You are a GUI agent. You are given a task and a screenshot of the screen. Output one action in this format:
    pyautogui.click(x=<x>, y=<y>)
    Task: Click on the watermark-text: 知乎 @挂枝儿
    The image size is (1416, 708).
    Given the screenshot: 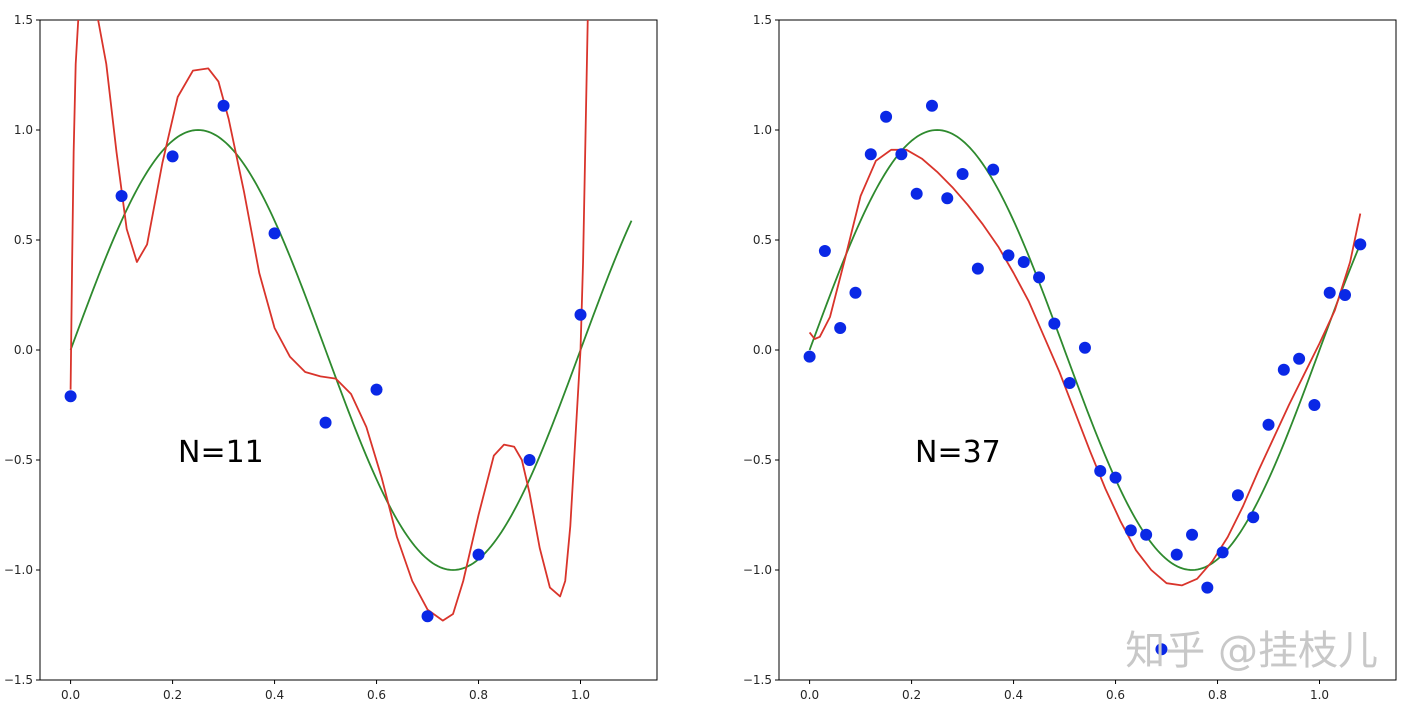 What is the action you would take?
    pyautogui.click(x=1251, y=651)
    